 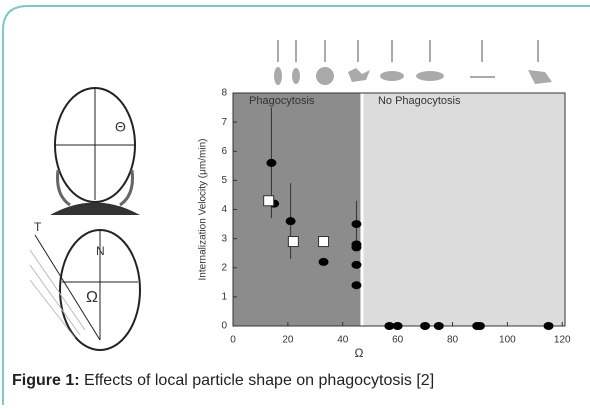 I want to click on y-tick-label: 5, so click(x=224, y=180).